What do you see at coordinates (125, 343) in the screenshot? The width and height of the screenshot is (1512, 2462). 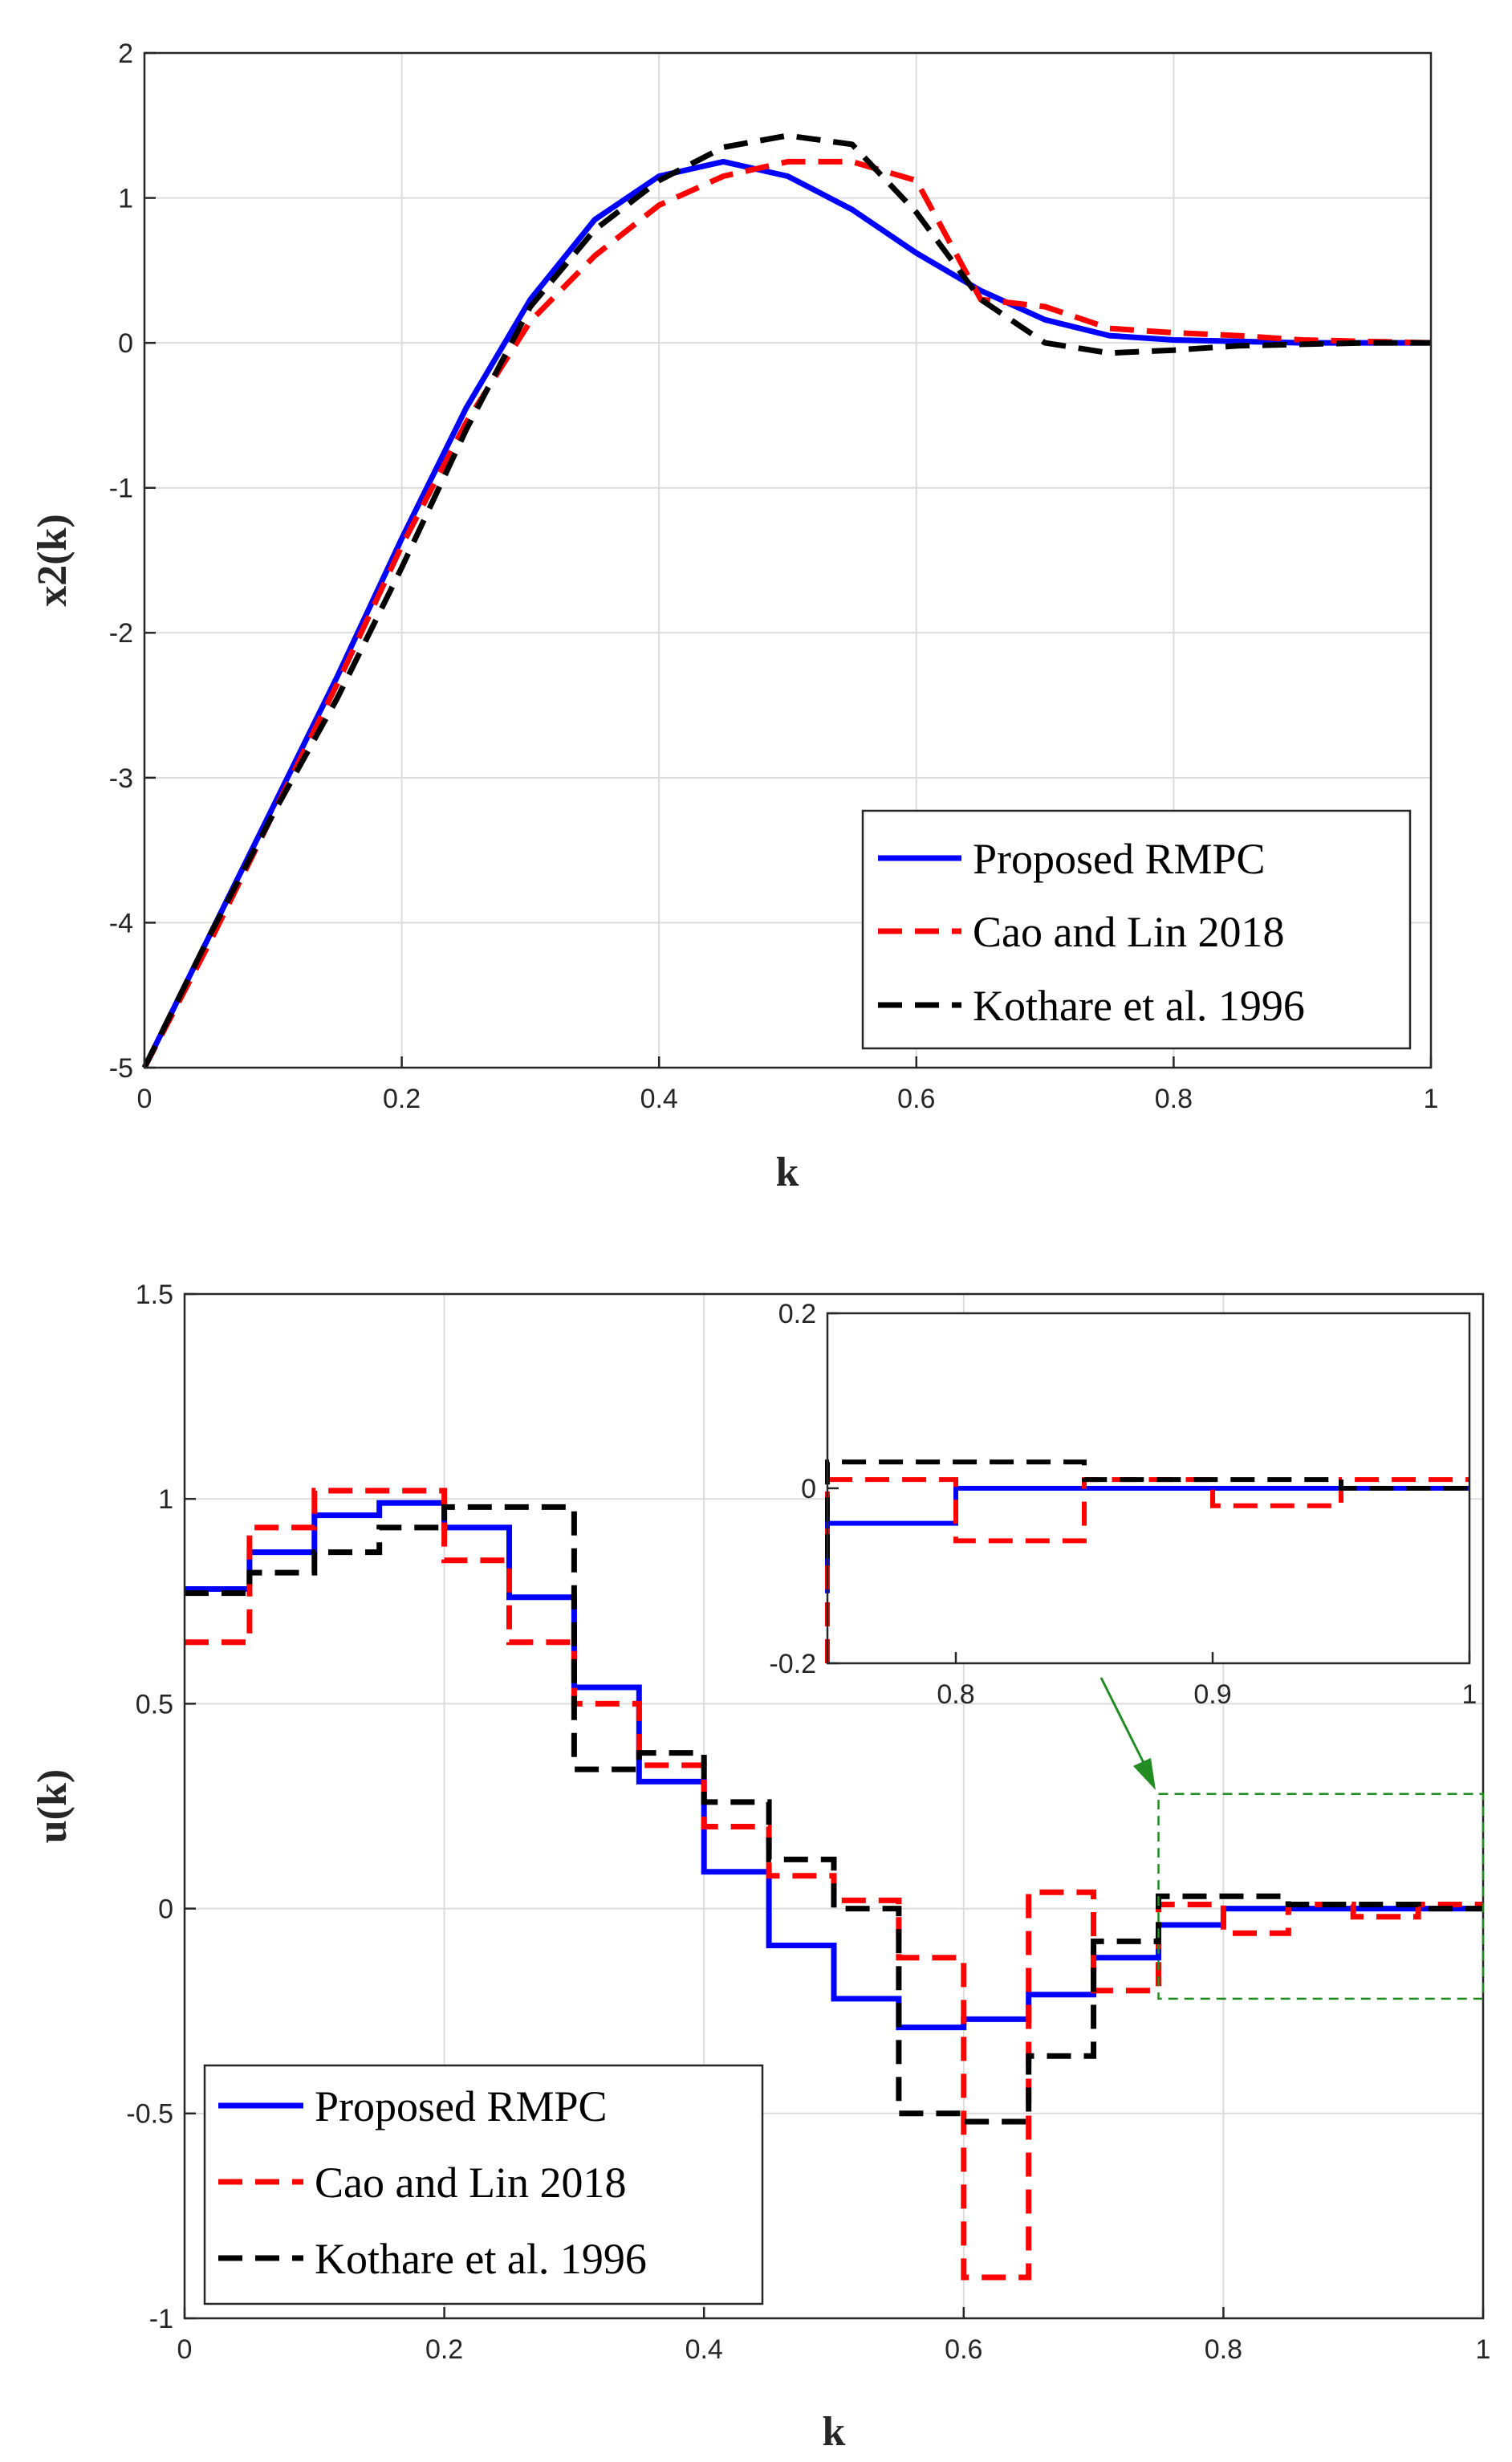 I see `x2-chart-ytick-label: 0` at bounding box center [125, 343].